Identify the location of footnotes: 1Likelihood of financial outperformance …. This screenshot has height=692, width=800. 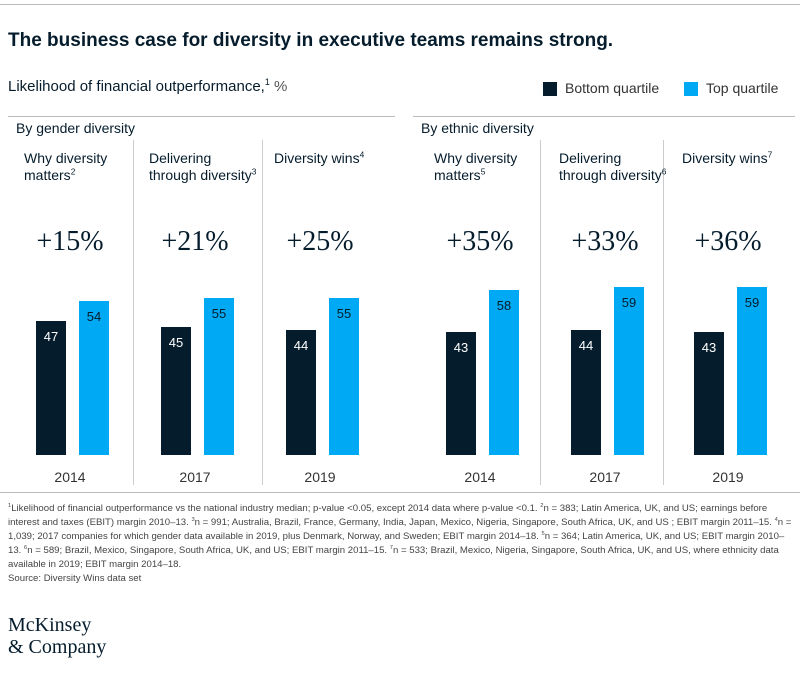
(400, 544).